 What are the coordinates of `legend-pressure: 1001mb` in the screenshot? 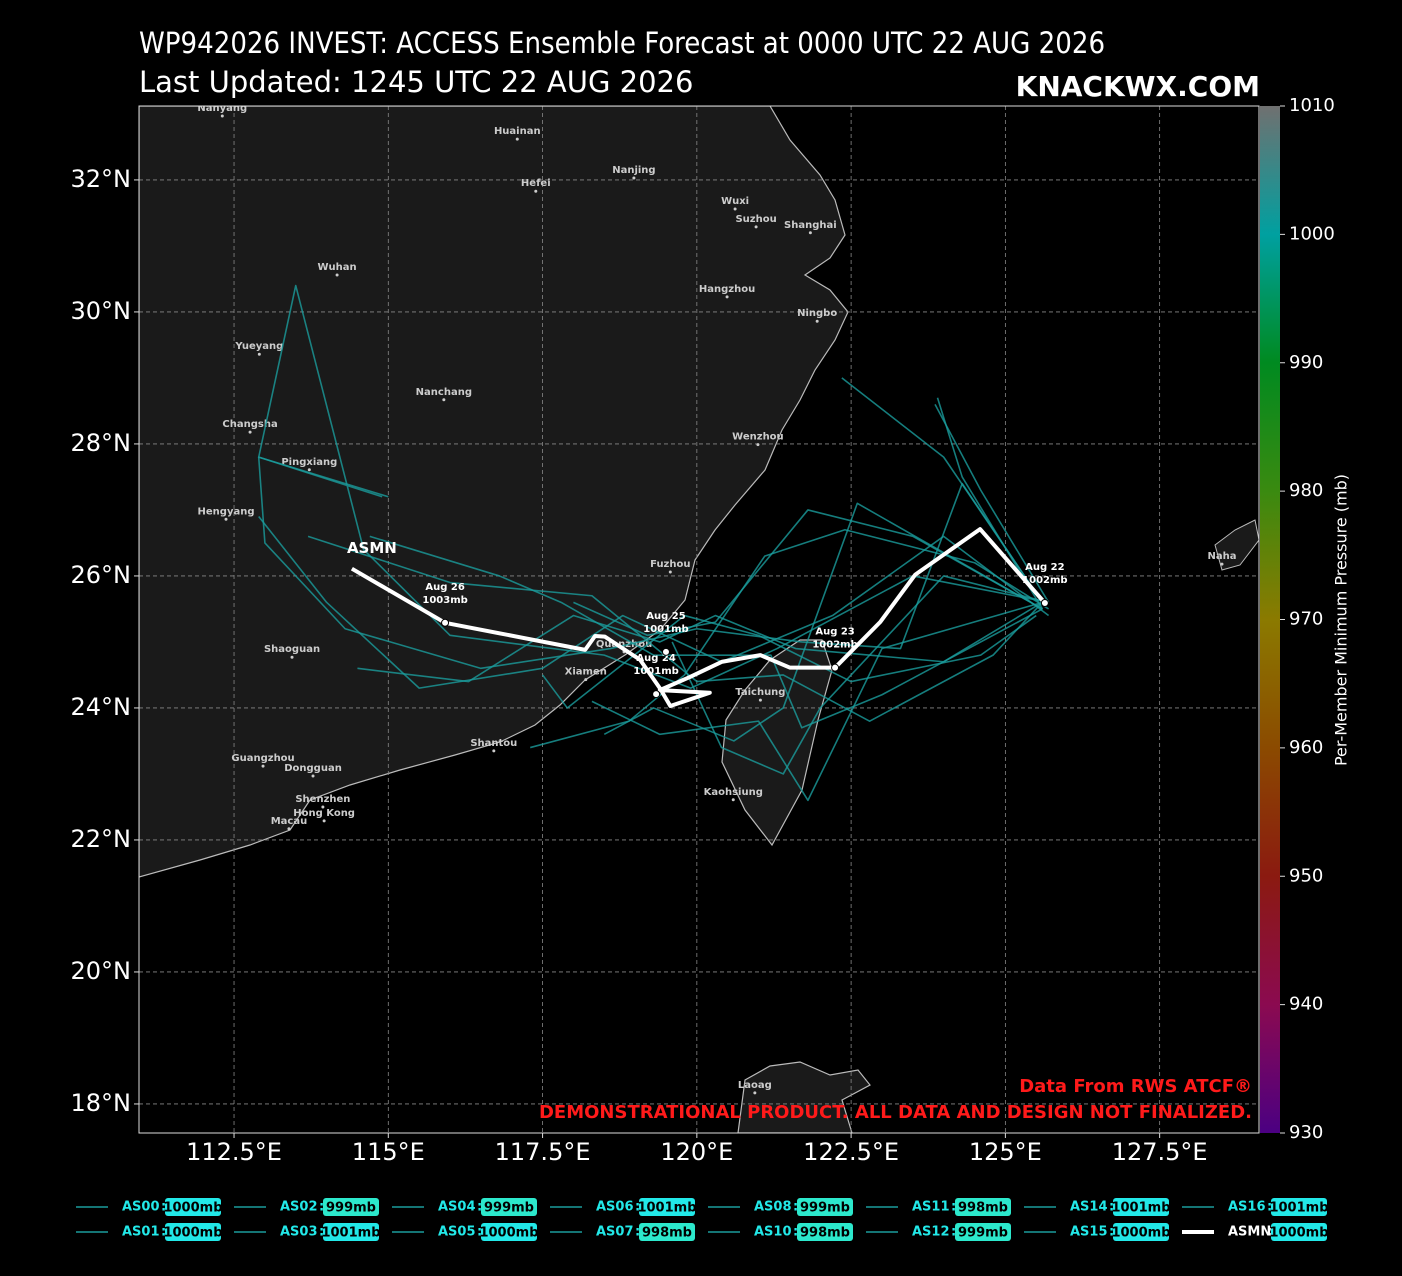 It's located at (1298, 1208).